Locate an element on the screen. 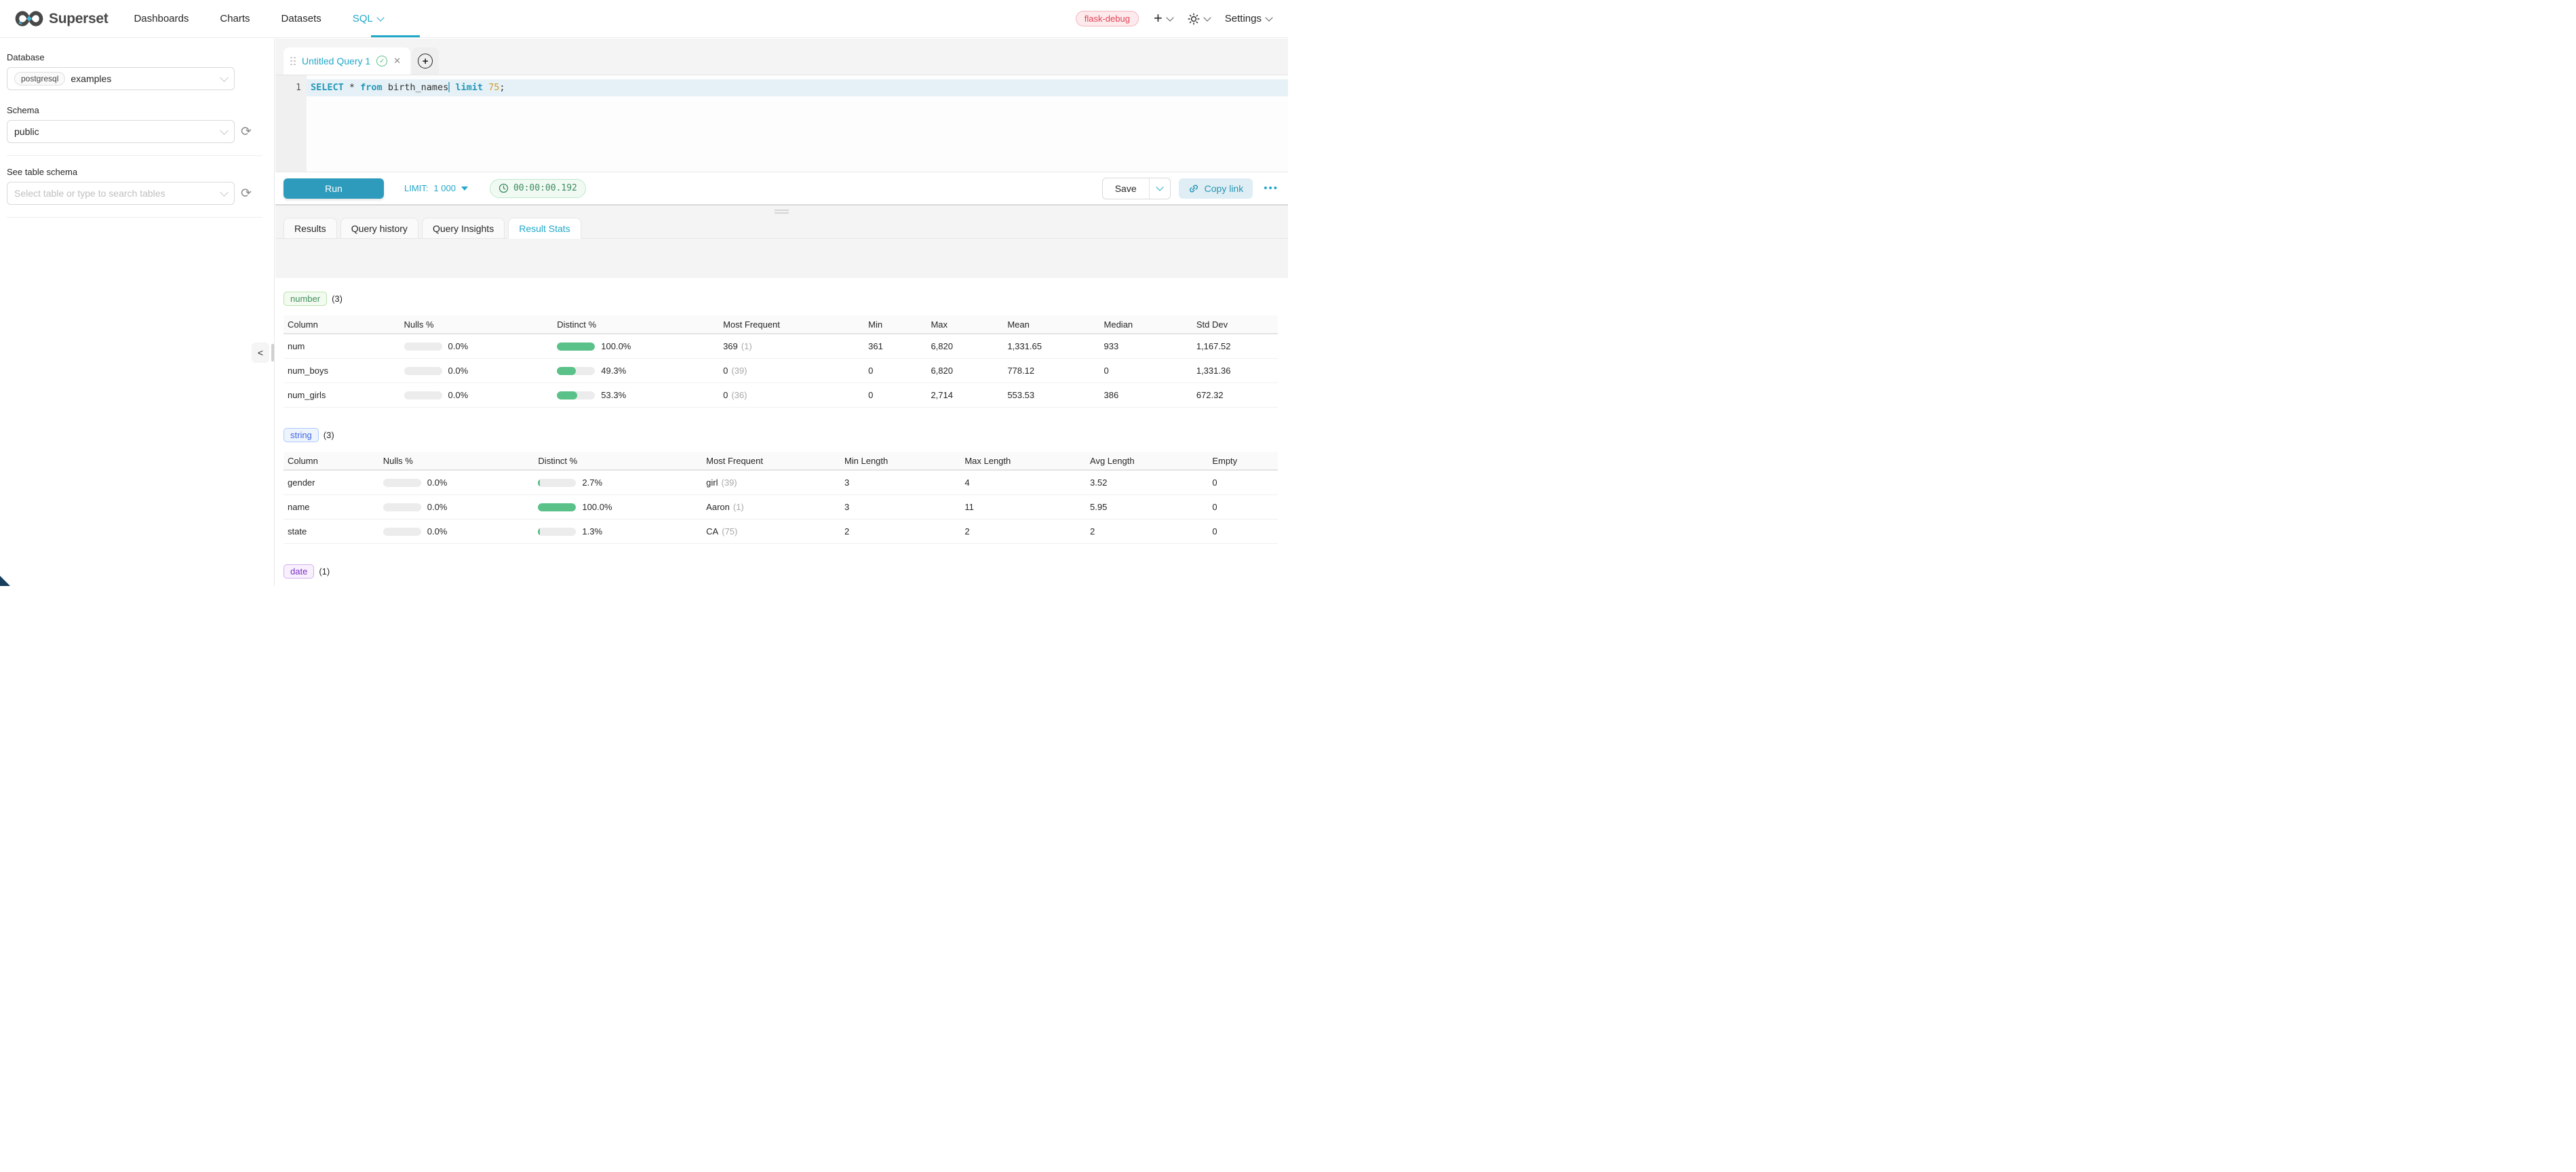 This screenshot has height=1172, width=2576. link-icon is located at coordinates (1193, 188).